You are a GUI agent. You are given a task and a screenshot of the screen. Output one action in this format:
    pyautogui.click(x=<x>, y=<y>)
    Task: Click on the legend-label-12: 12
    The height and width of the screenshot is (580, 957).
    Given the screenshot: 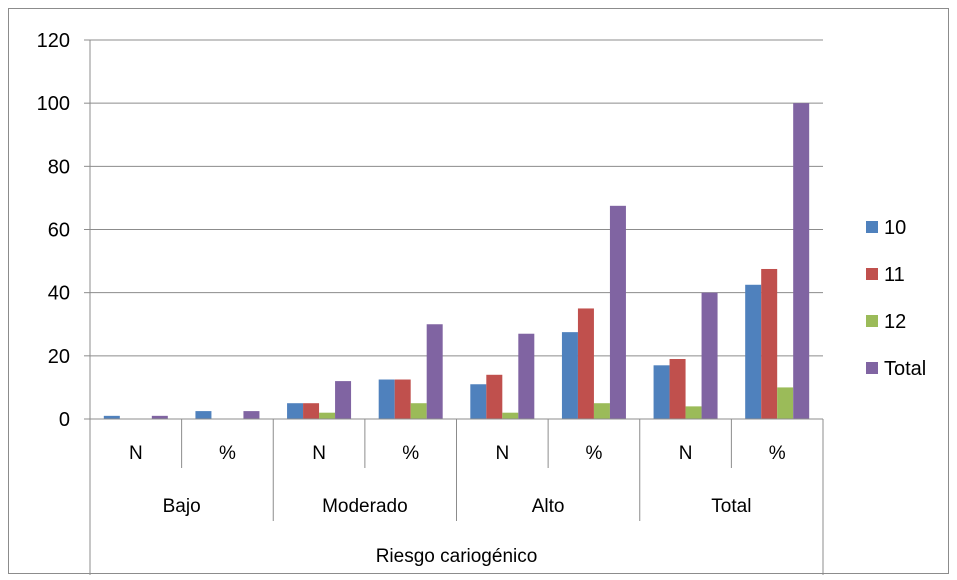 What is the action you would take?
    pyautogui.click(x=895, y=322)
    